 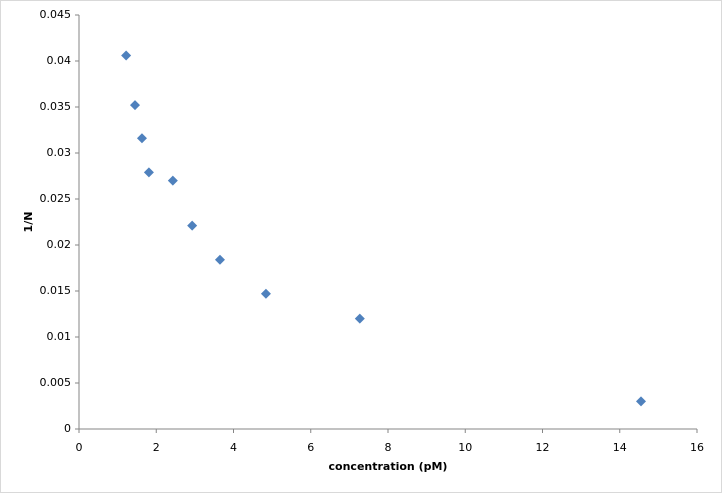 What do you see at coordinates (543, 447) in the screenshot?
I see `x-tick-label: 12` at bounding box center [543, 447].